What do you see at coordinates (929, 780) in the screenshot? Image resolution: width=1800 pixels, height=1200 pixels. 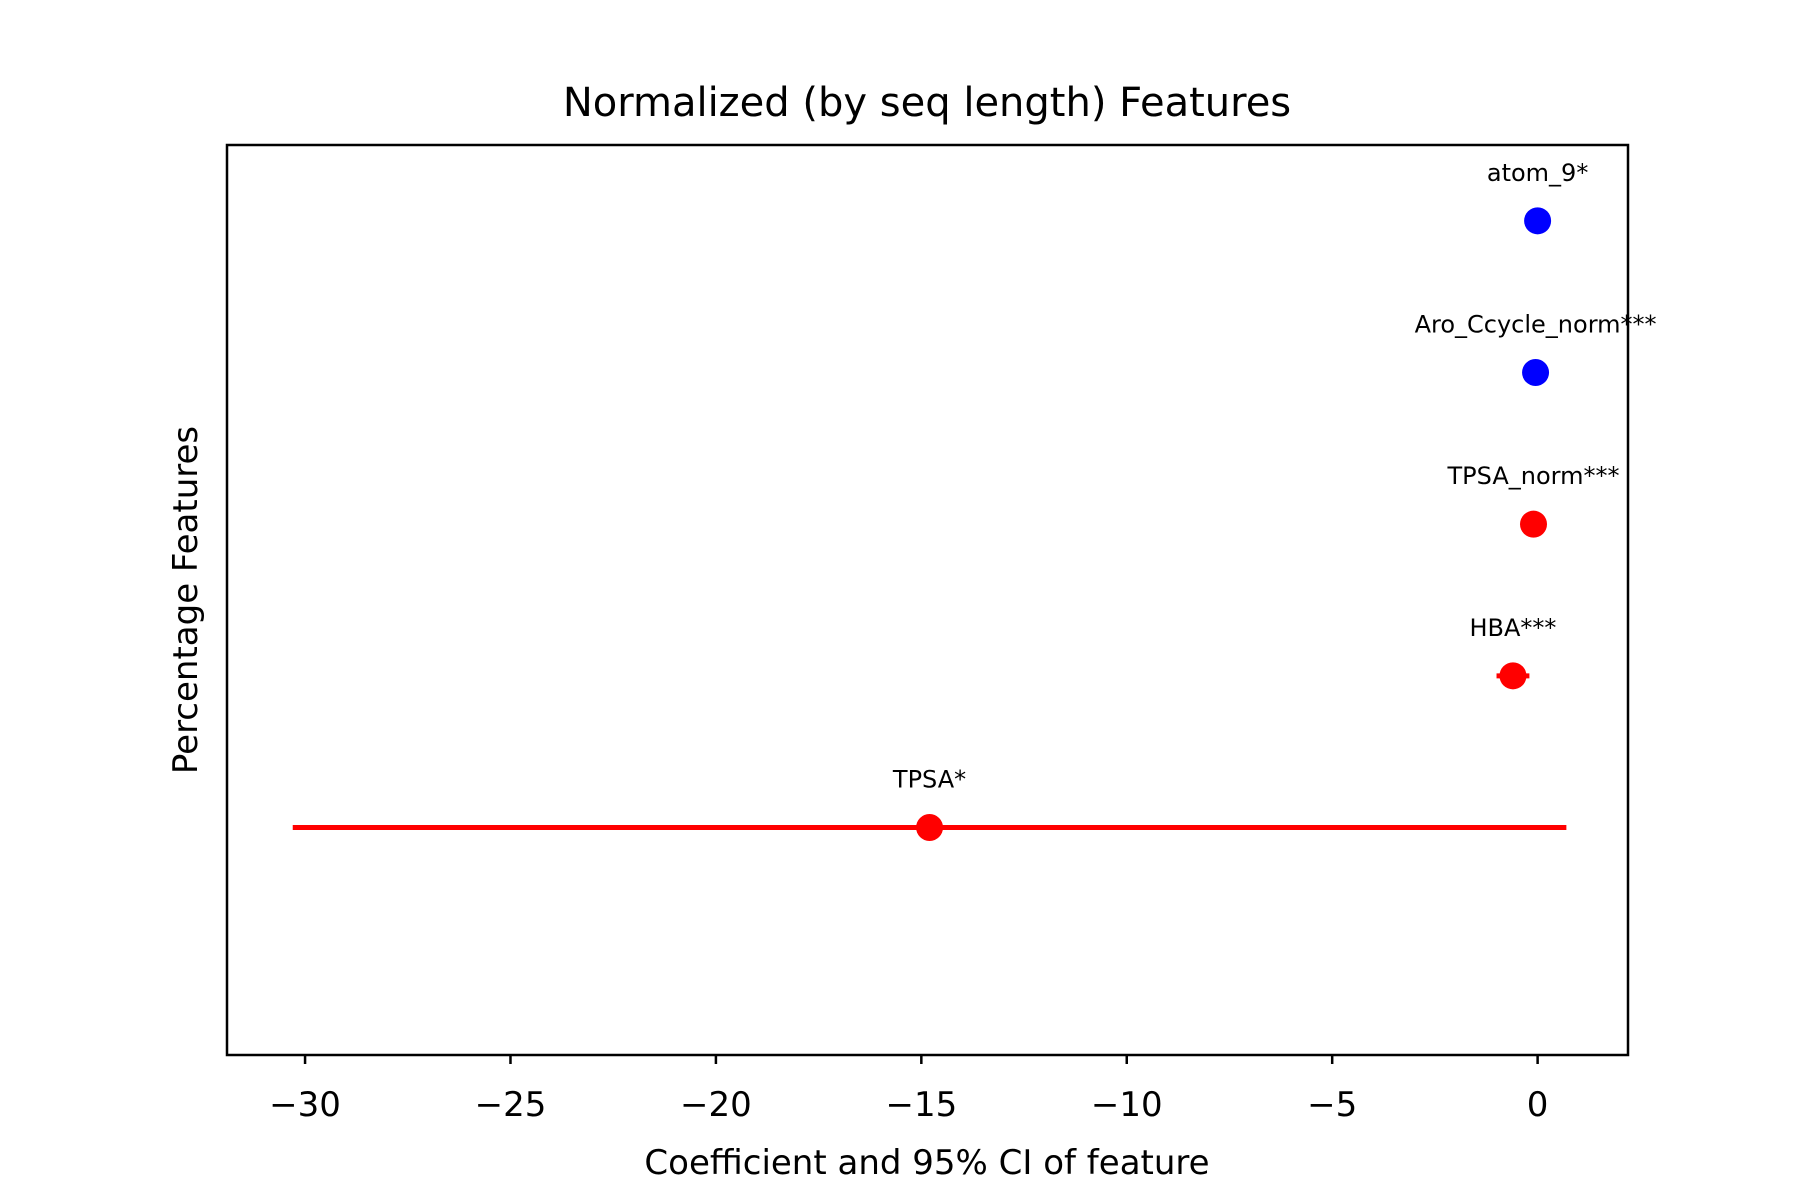 I see `point-label-4: TPSA*` at bounding box center [929, 780].